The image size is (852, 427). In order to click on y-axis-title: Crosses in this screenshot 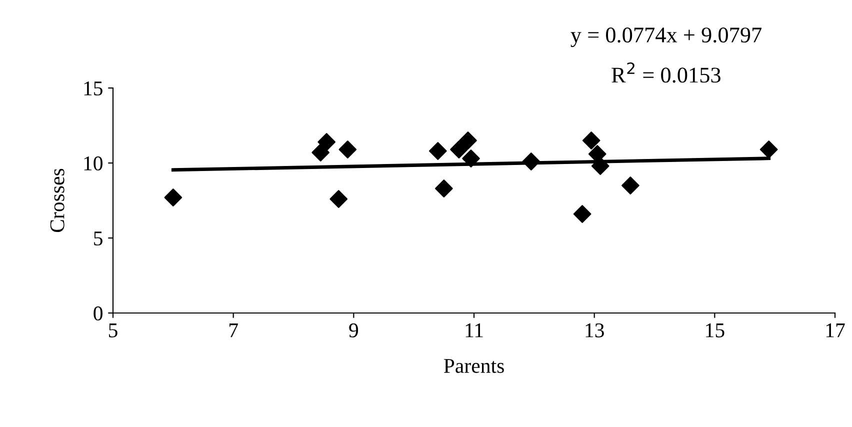, I will do `click(57, 200)`.